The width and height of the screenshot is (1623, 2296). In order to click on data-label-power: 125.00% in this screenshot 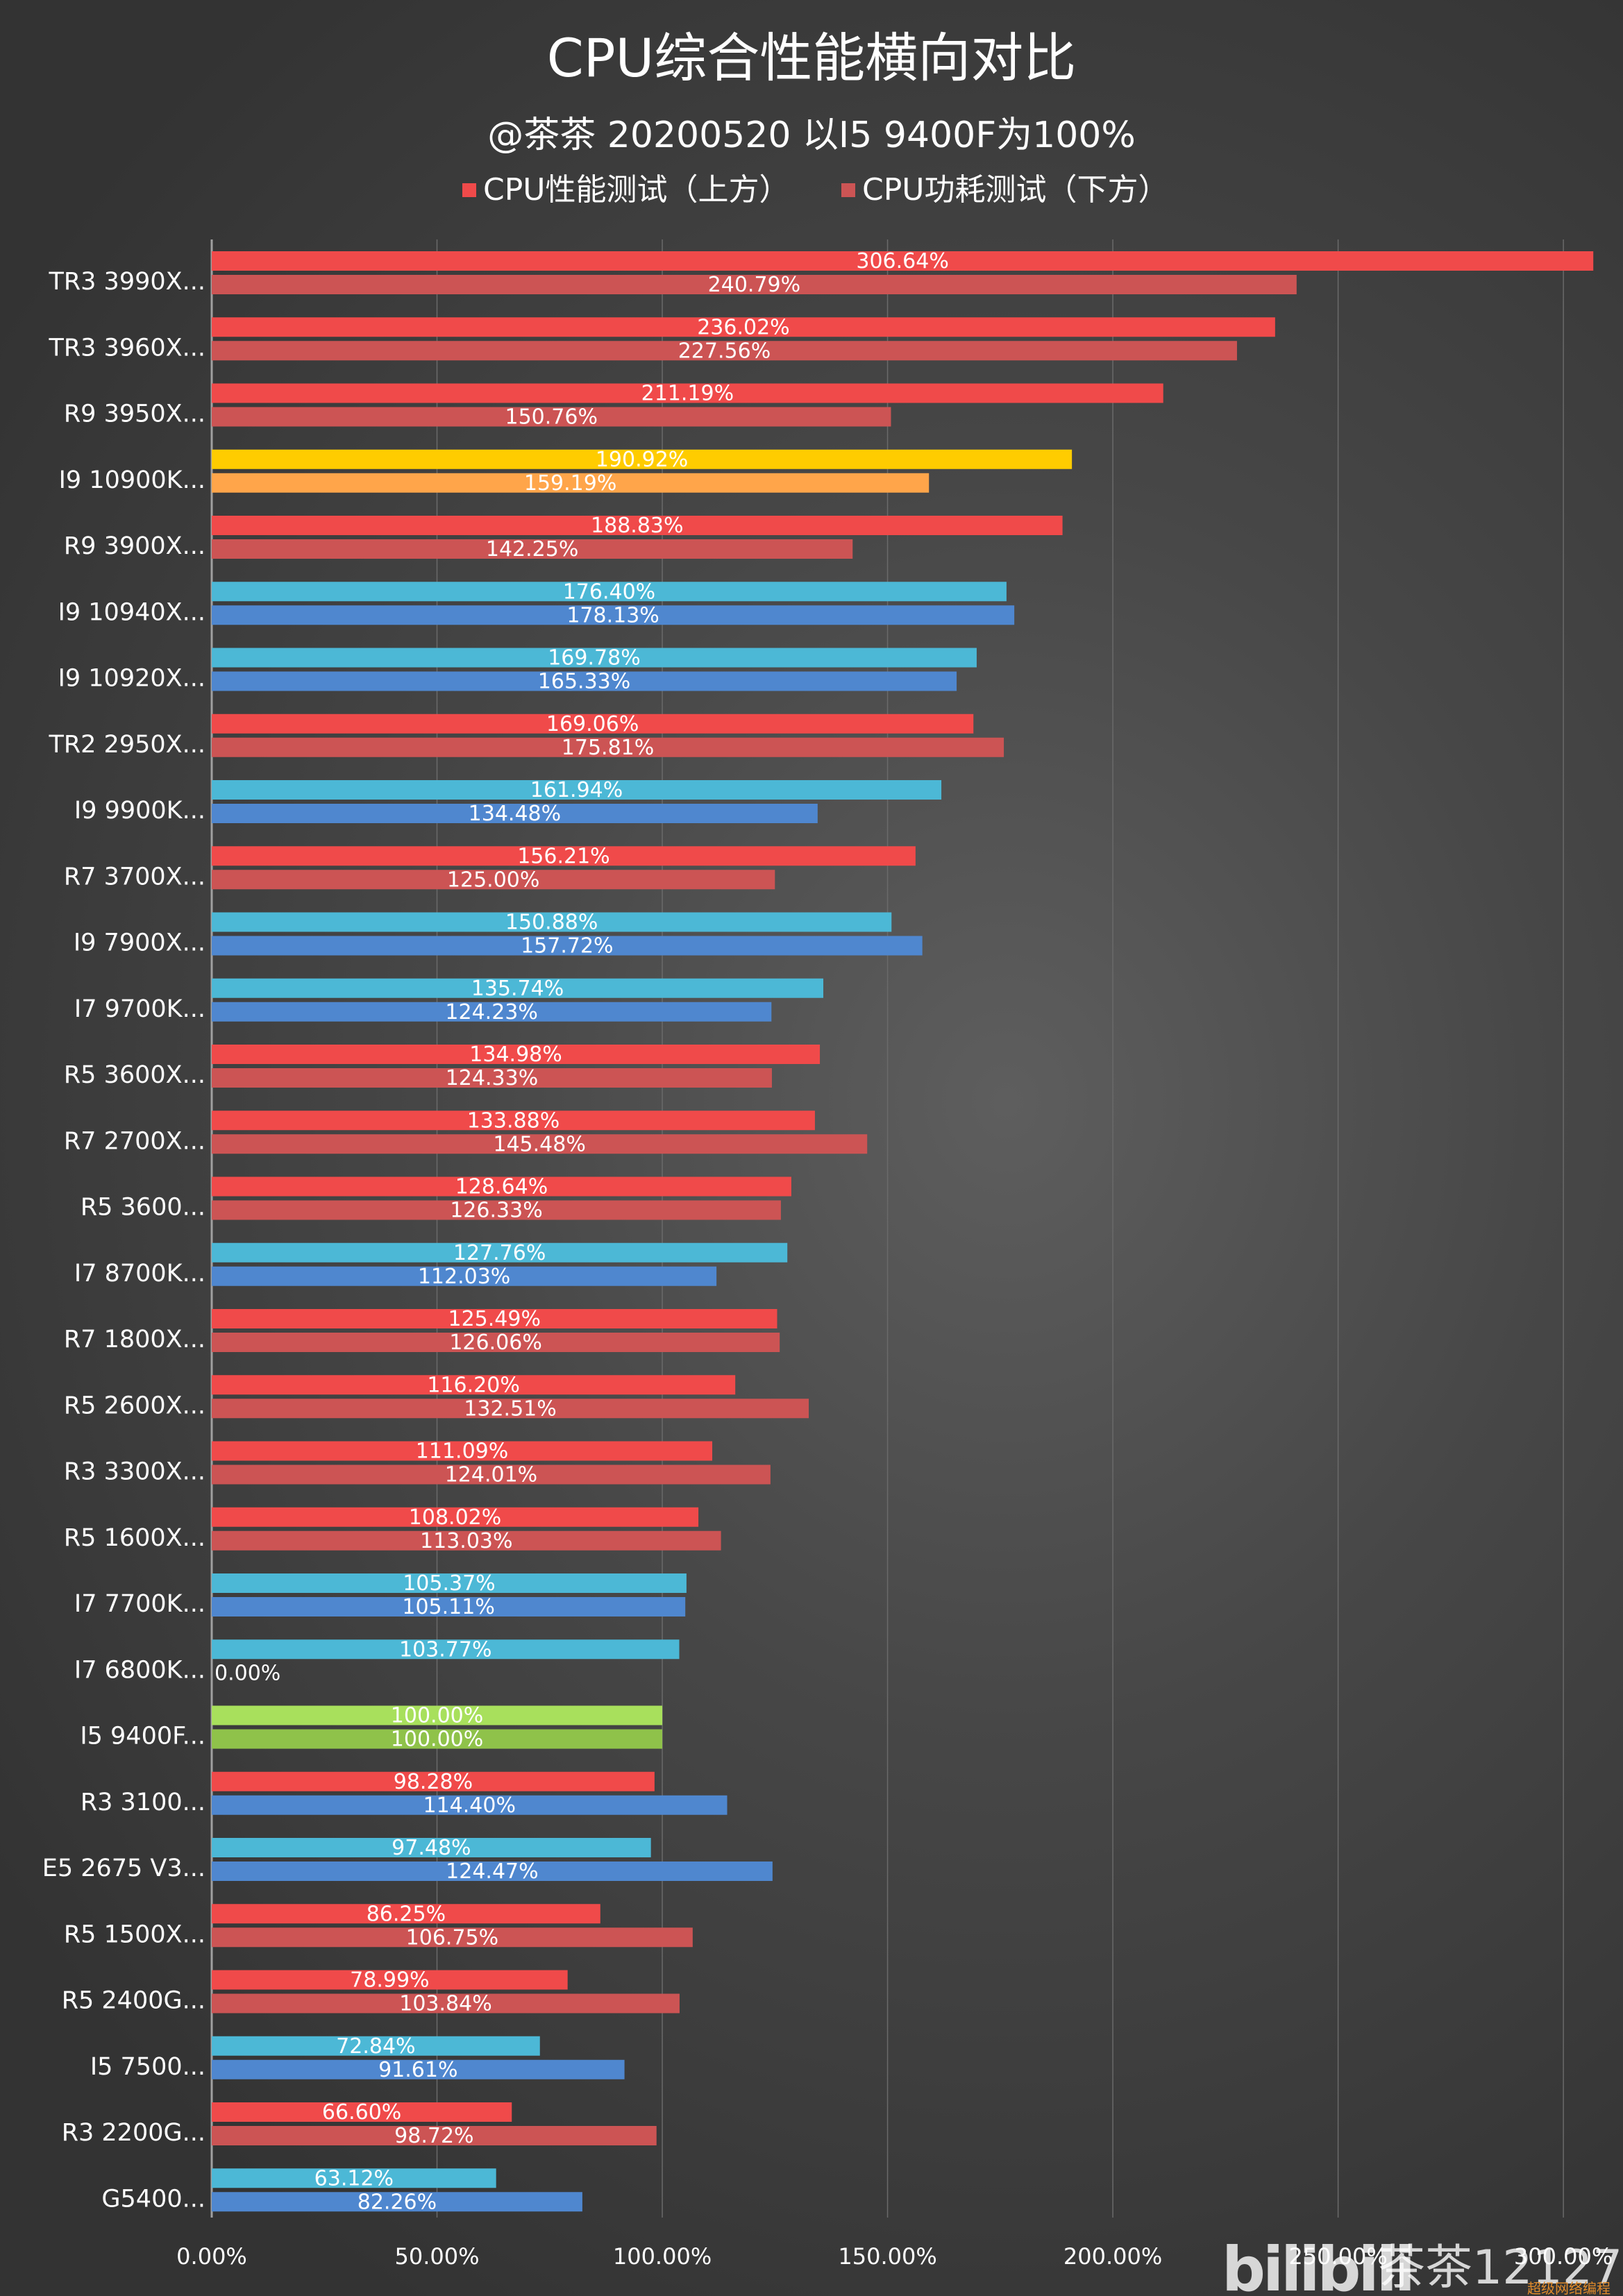, I will do `click(493, 880)`.